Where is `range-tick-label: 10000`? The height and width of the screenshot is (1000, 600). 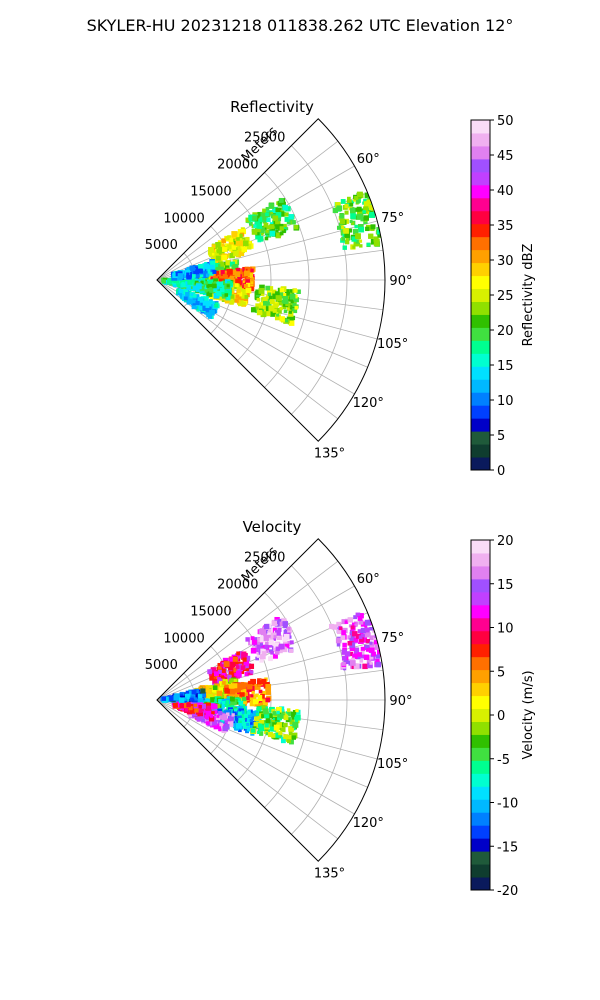 range-tick-label: 10000 is located at coordinates (183, 638).